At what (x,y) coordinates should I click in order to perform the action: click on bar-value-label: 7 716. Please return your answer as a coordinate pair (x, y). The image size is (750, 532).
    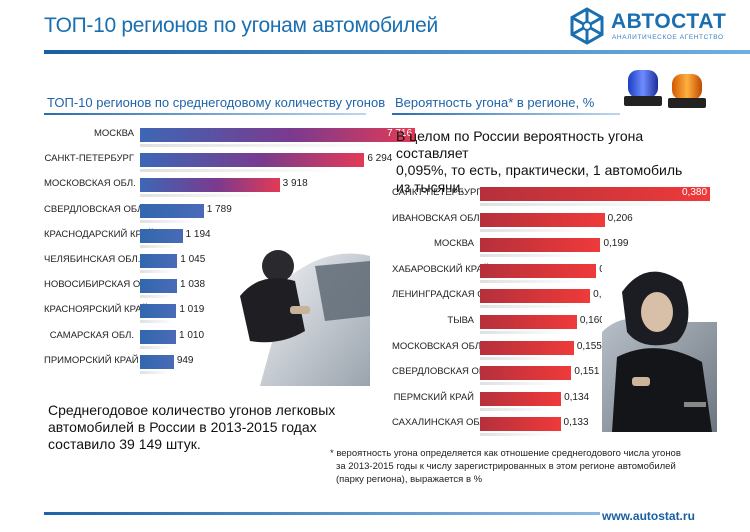
    Looking at the image, I should click on (400, 133).